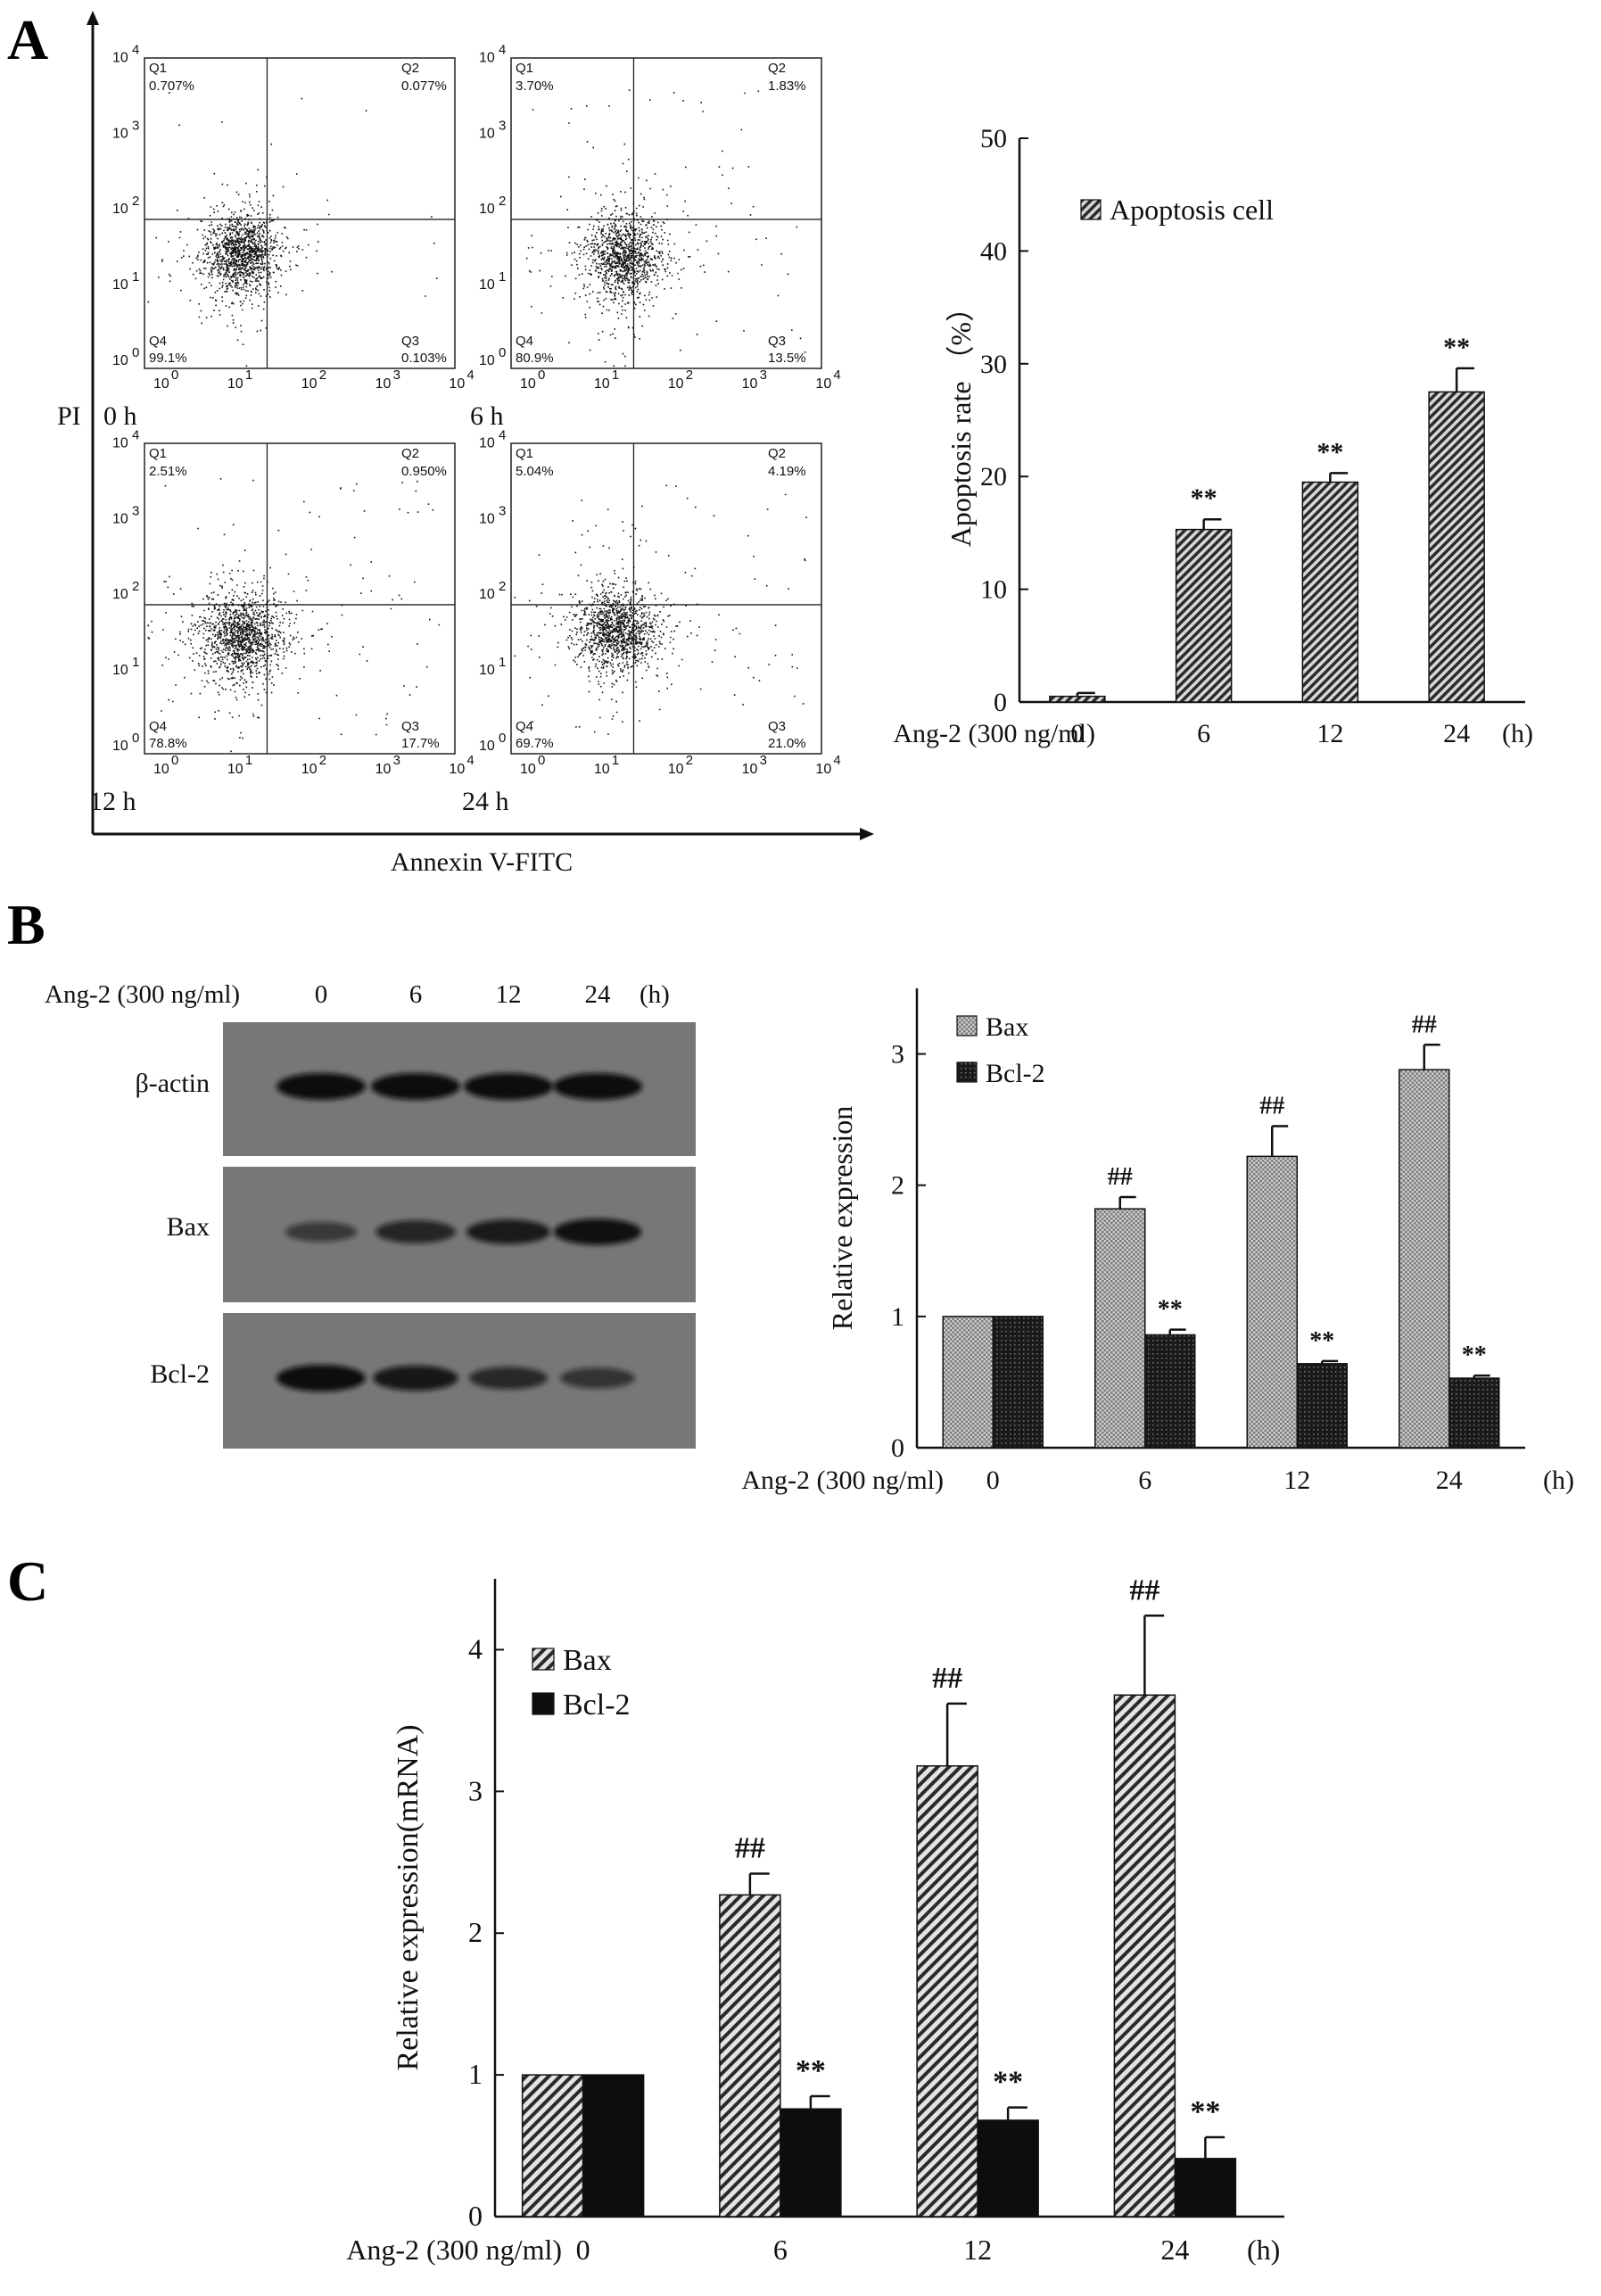  I want to click on western-treatment-label: Ang-2 (300 ng/ml), so click(142, 995).